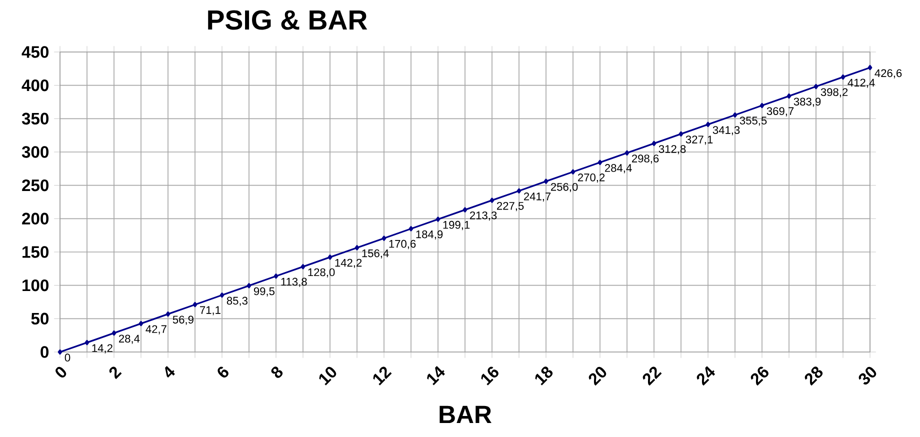 The width and height of the screenshot is (920, 437). Describe the element at coordinates (115, 373) in the screenshot. I see `x-tick-label: 2` at that location.